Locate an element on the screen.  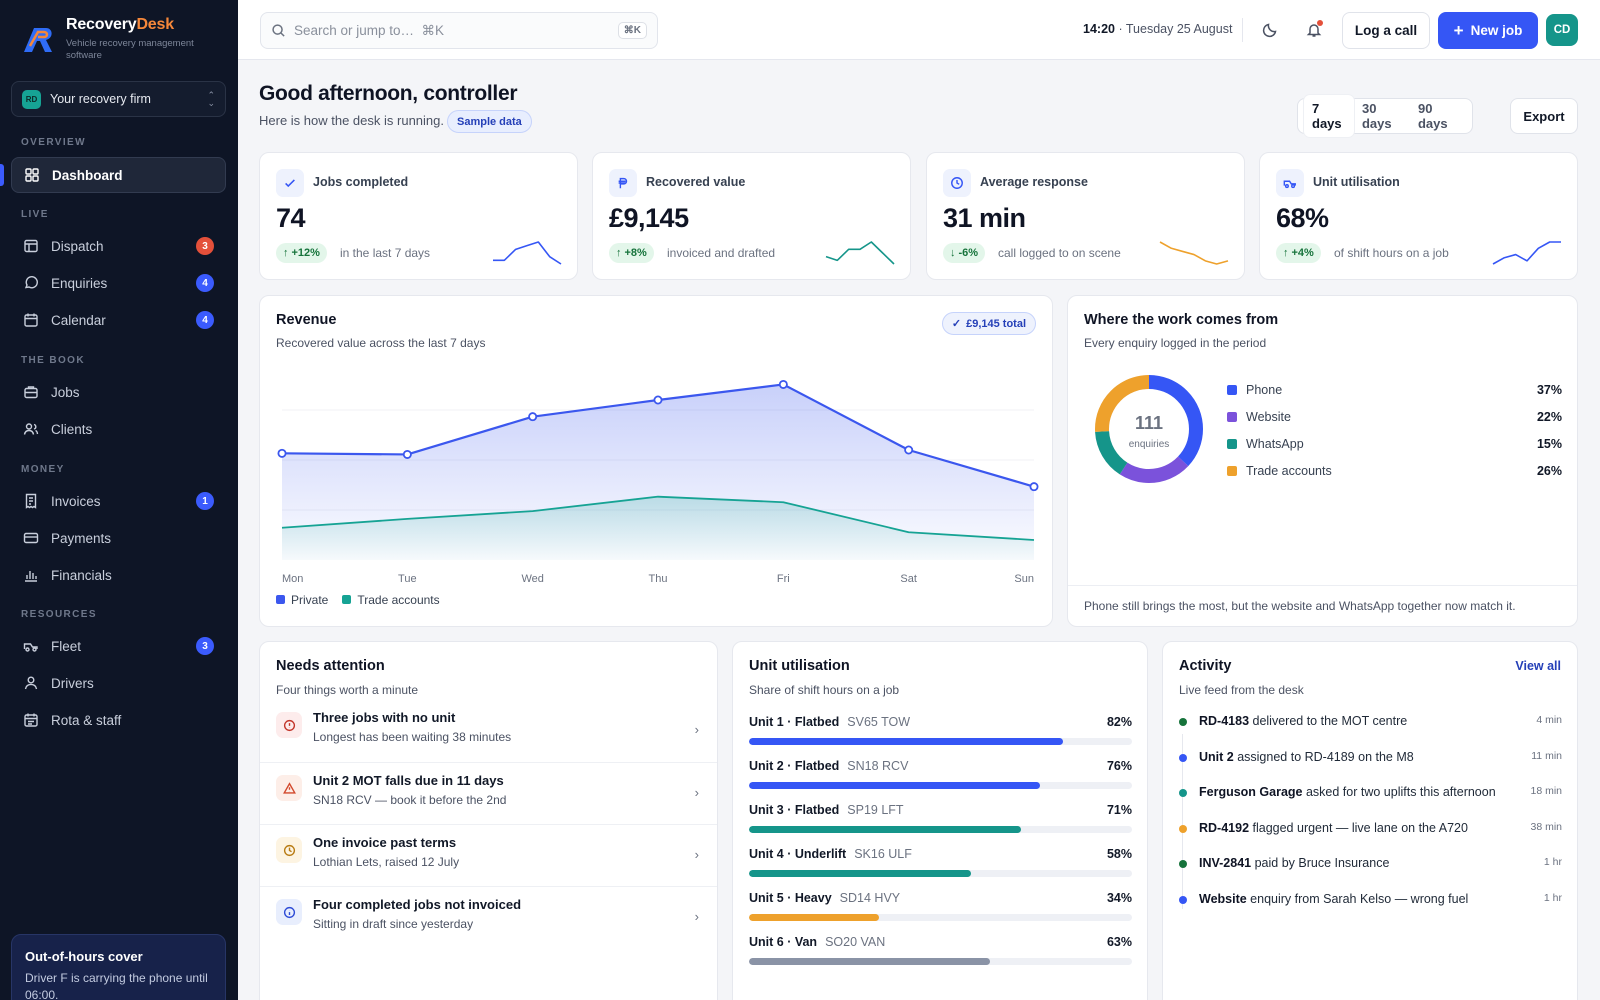
unit-row: Unit 5 · Heavy SD14 HVY 34% is located at coordinates (940, 906).